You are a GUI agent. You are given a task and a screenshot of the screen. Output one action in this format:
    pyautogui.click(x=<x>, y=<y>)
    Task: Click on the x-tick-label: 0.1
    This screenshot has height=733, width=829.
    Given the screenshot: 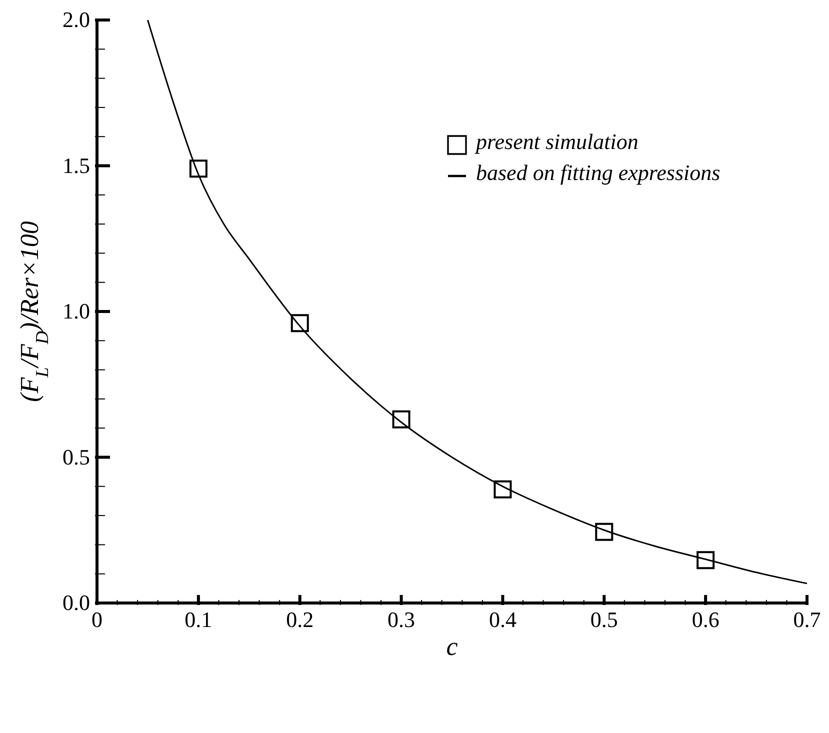 What is the action you would take?
    pyautogui.click(x=198, y=619)
    